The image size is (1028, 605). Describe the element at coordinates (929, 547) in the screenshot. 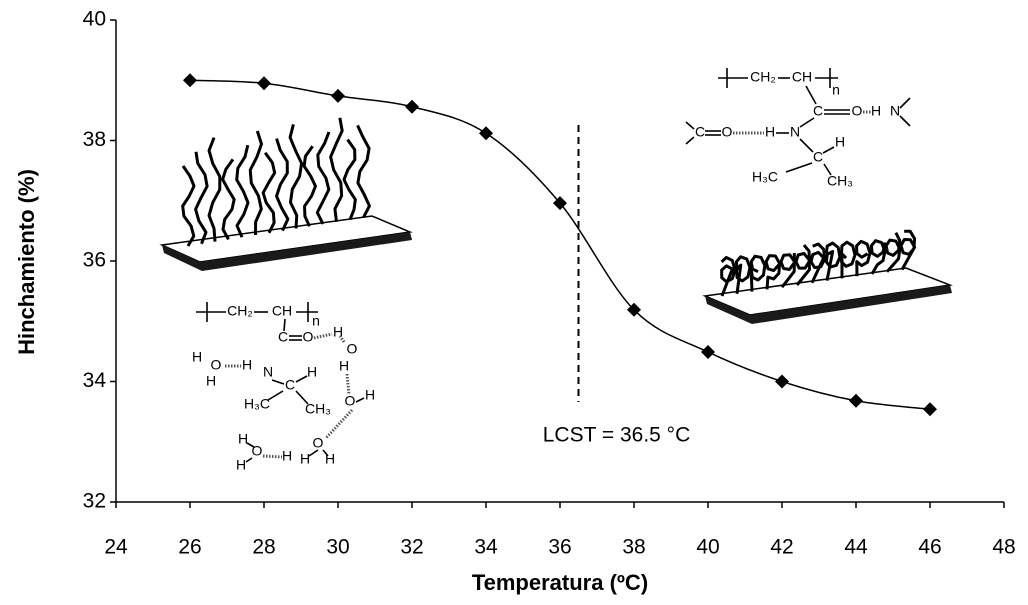

I see `x-tick-label: 46` at that location.